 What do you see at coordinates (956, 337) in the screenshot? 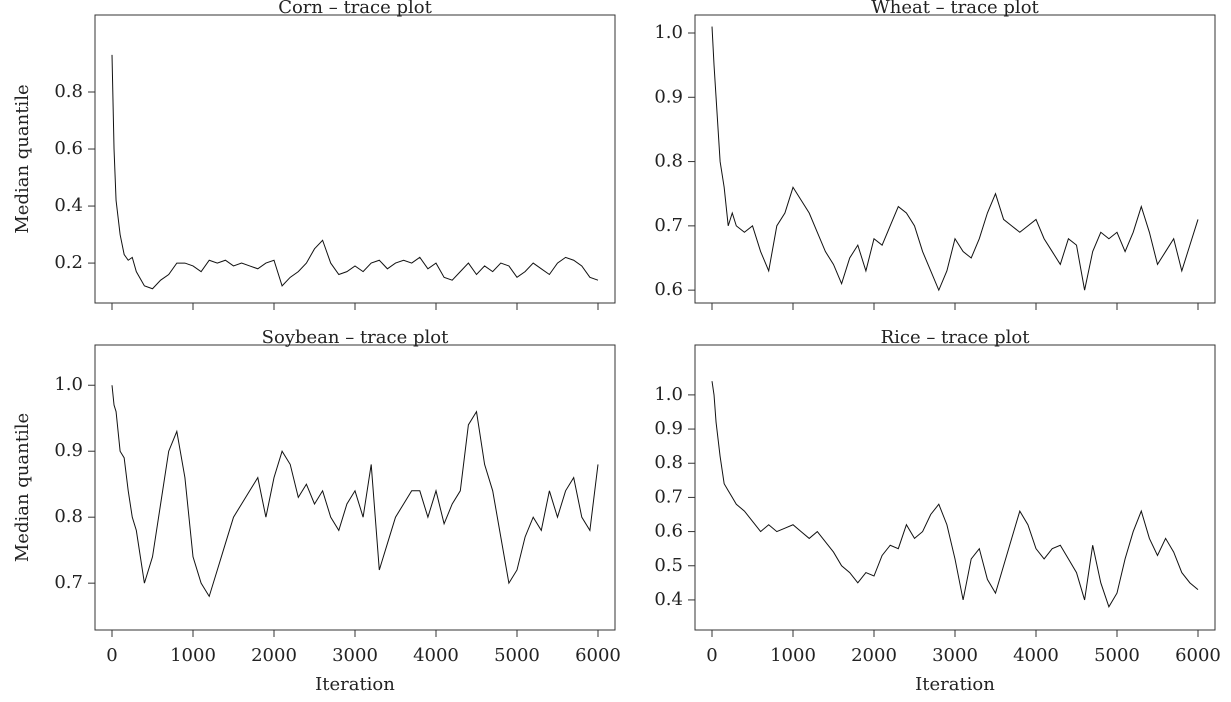
I see `panel-title: Rice – trace plot` at bounding box center [956, 337].